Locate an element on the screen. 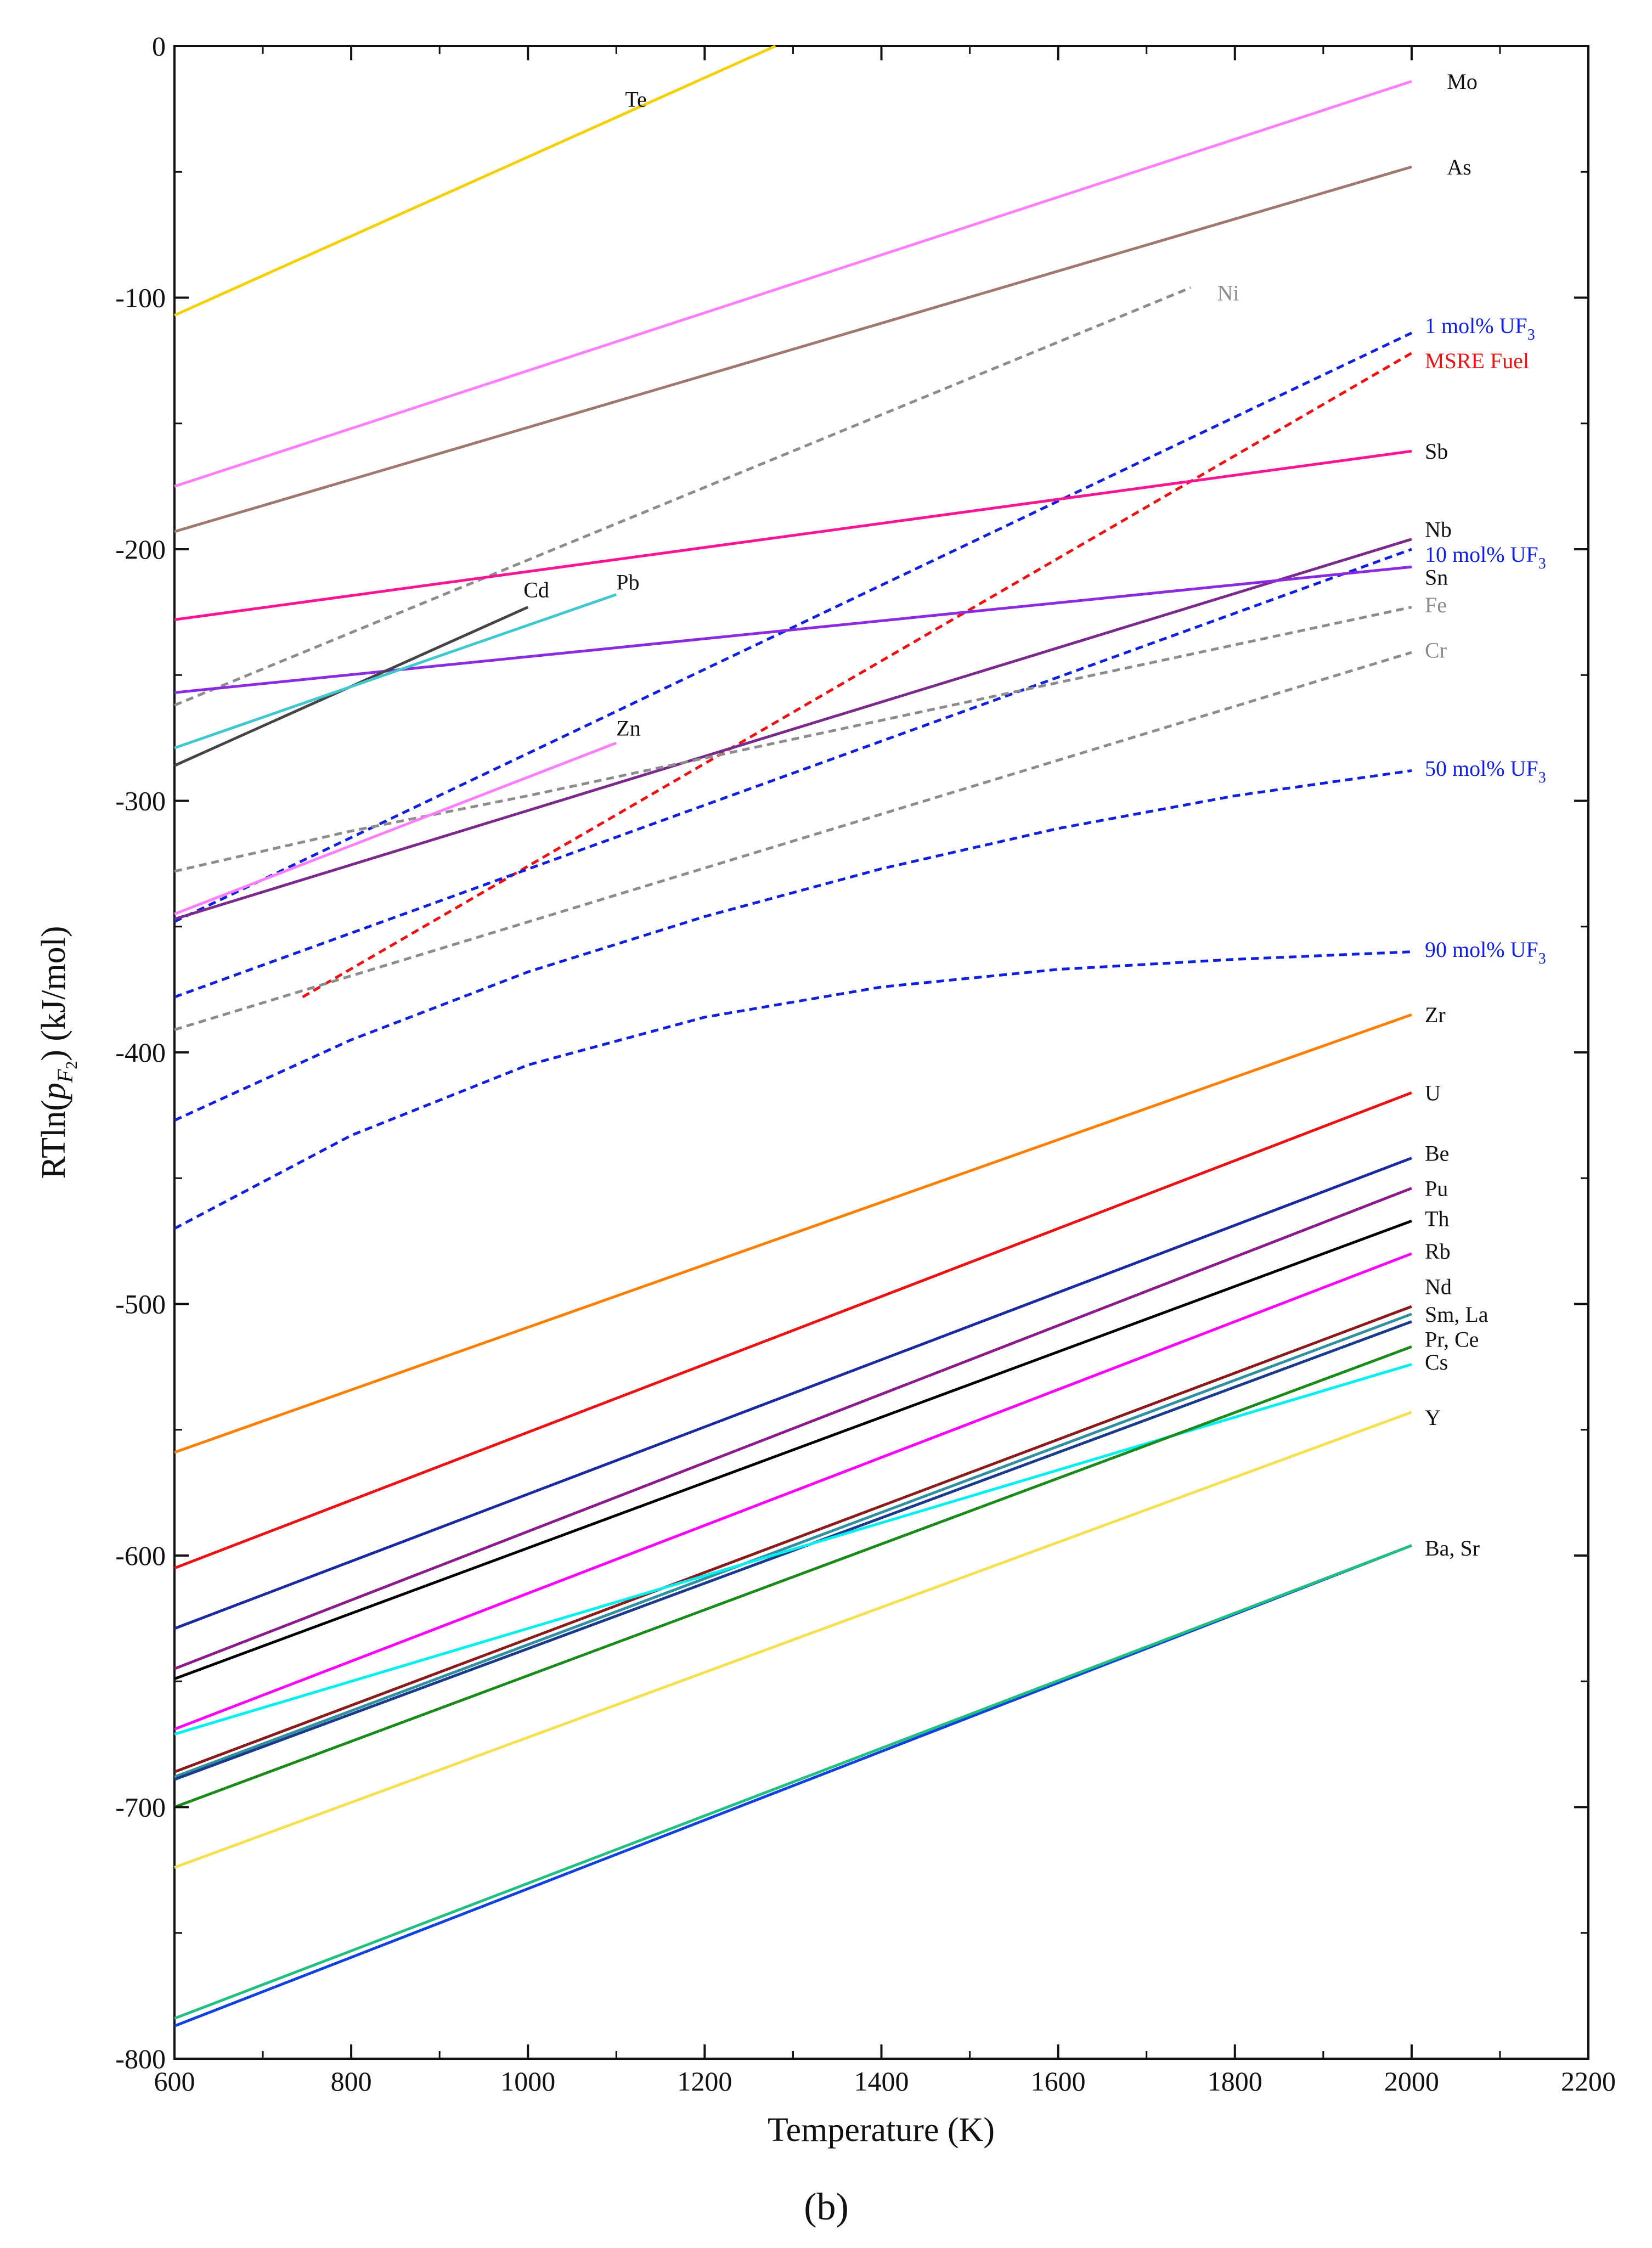 Image resolution: width=1652 pixels, height=2248 pixels. y-tick-label: -400 is located at coordinates (141, 1052).